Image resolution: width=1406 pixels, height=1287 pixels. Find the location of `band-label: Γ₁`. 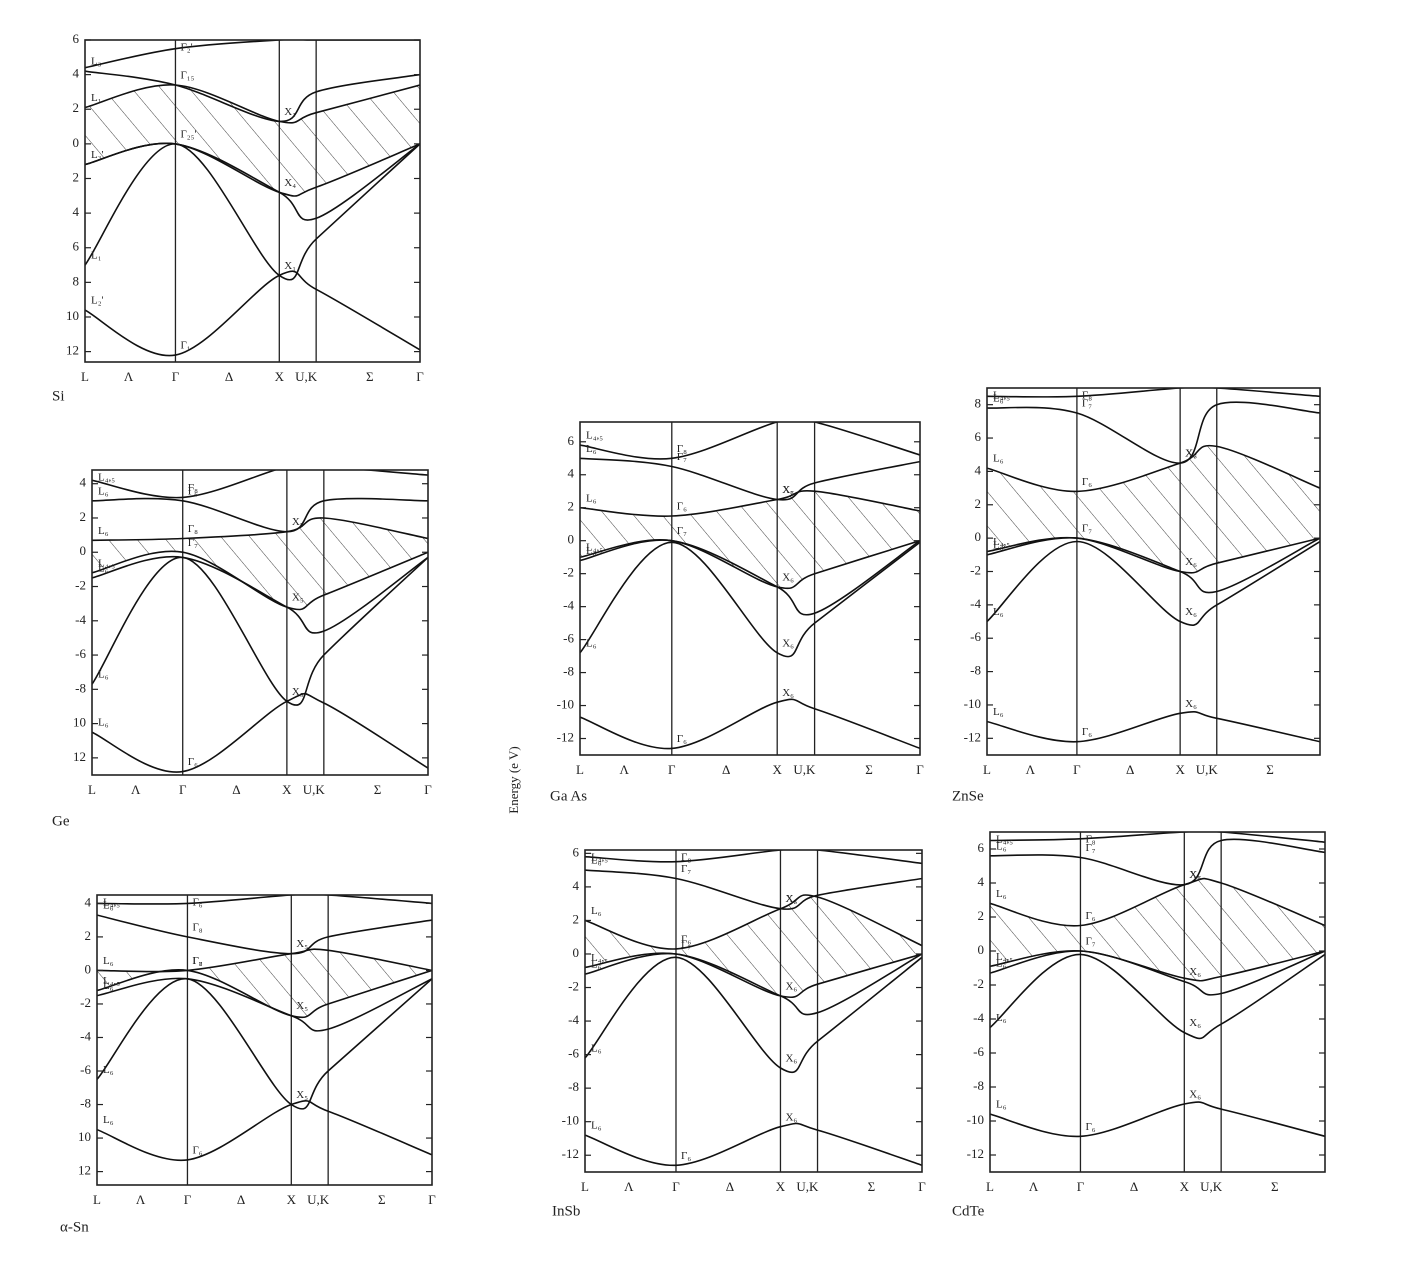

band-label: Γ₁ is located at coordinates (185, 346).